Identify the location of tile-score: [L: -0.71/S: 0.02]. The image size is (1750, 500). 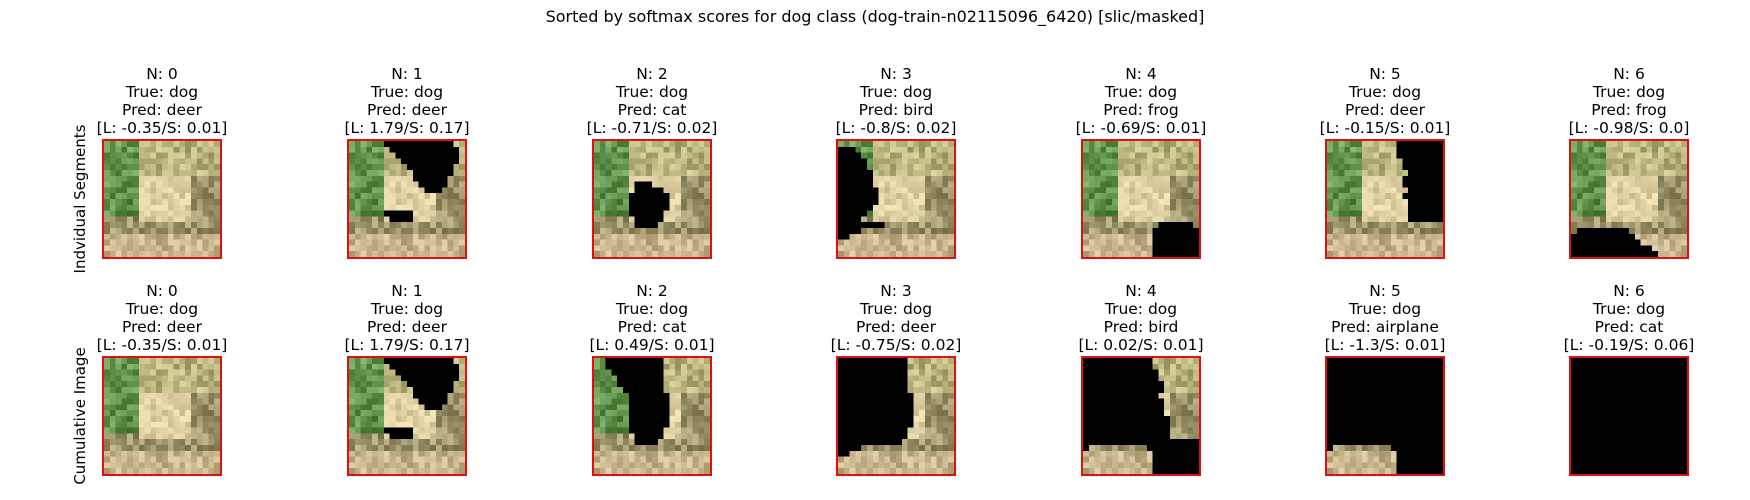
(652, 128).